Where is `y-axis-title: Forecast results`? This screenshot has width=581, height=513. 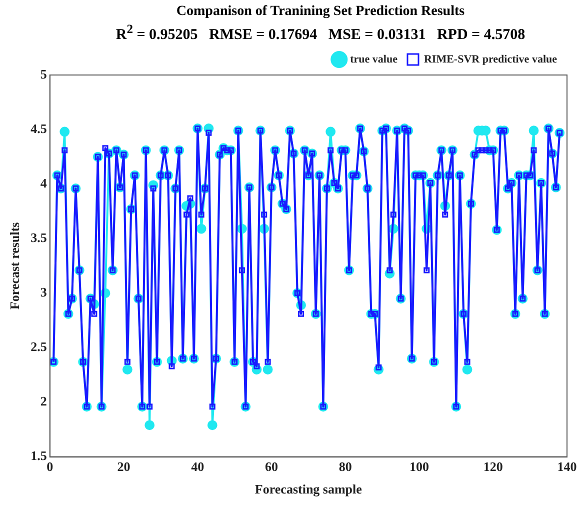 y-axis-title: Forecast results is located at coordinates (14, 266).